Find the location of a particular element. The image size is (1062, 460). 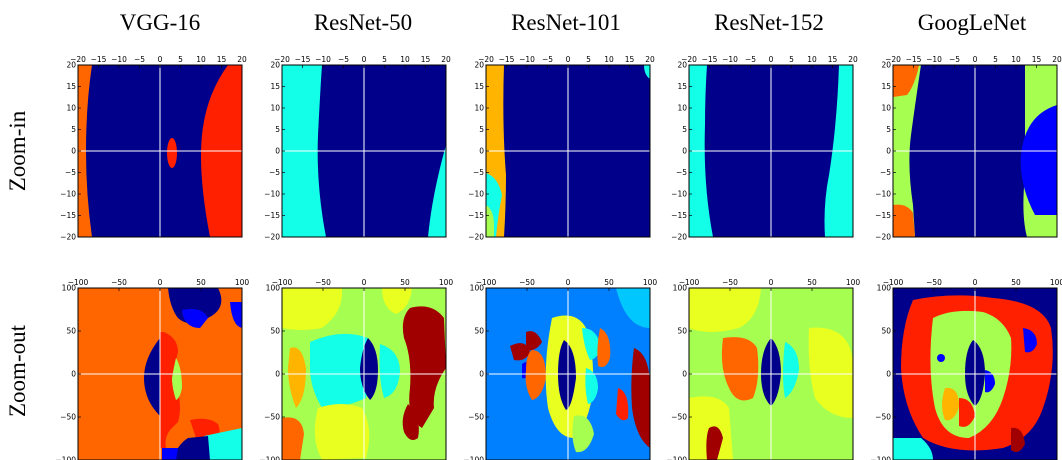

panel-resnet101-zoom-in: −20 −15 −10 −5 0 5 10 15 20 20 15 10 5 0 −5 −10 −15 −20 is located at coordinates (561, 148).